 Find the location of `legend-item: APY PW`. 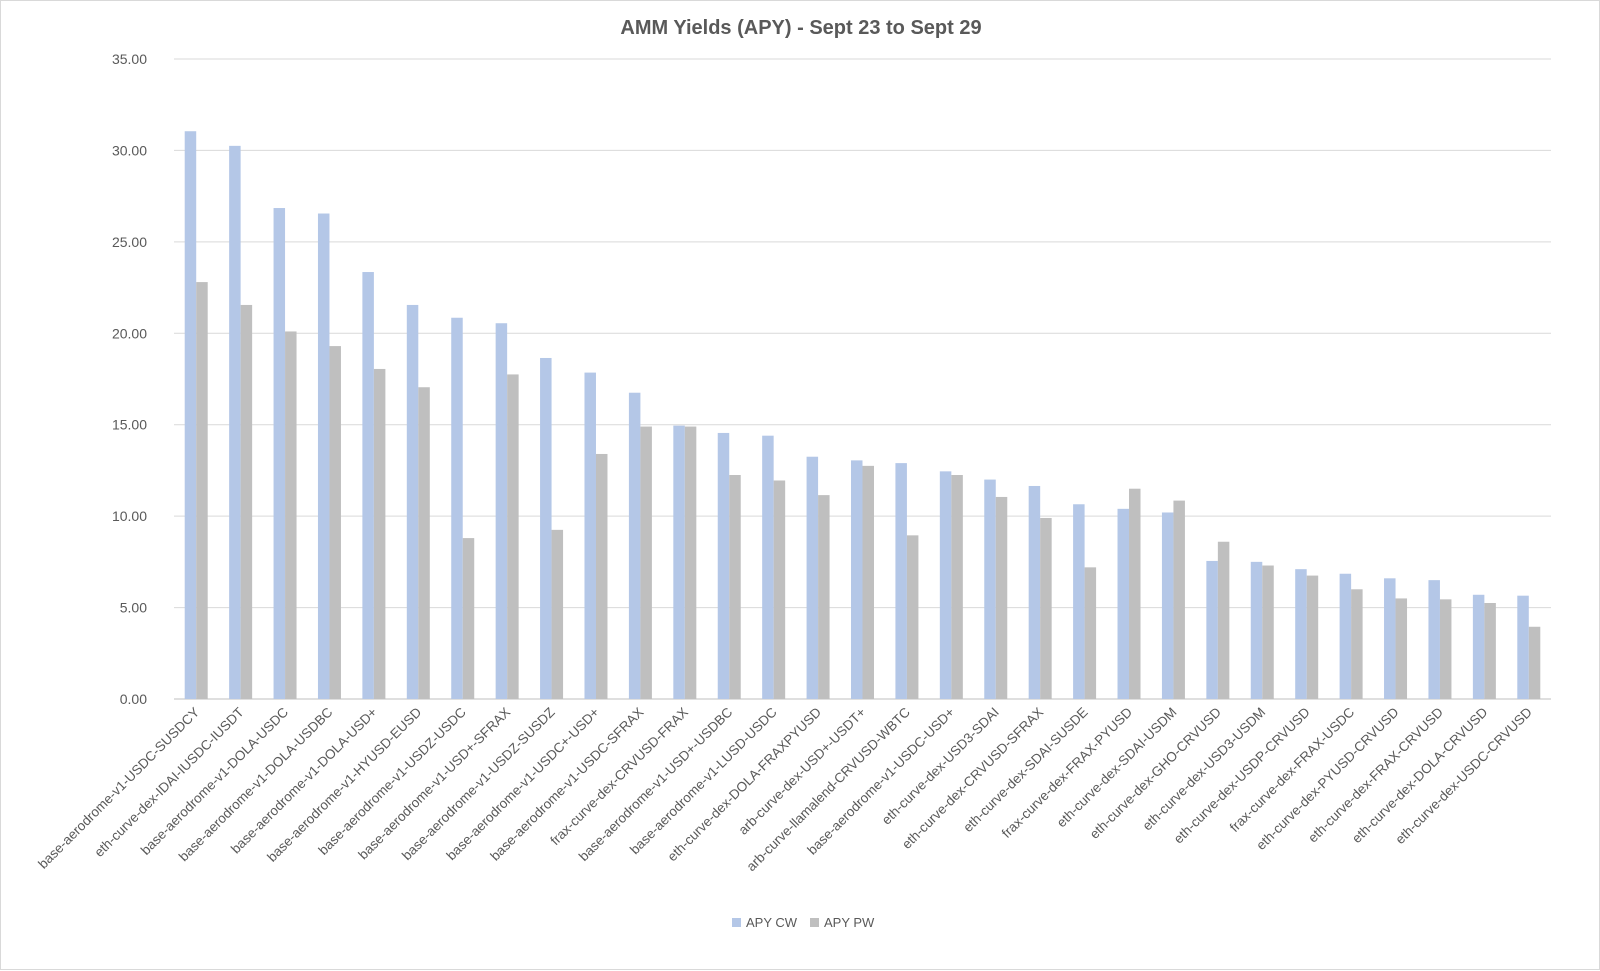

legend-item: APY PW is located at coordinates (842, 922).